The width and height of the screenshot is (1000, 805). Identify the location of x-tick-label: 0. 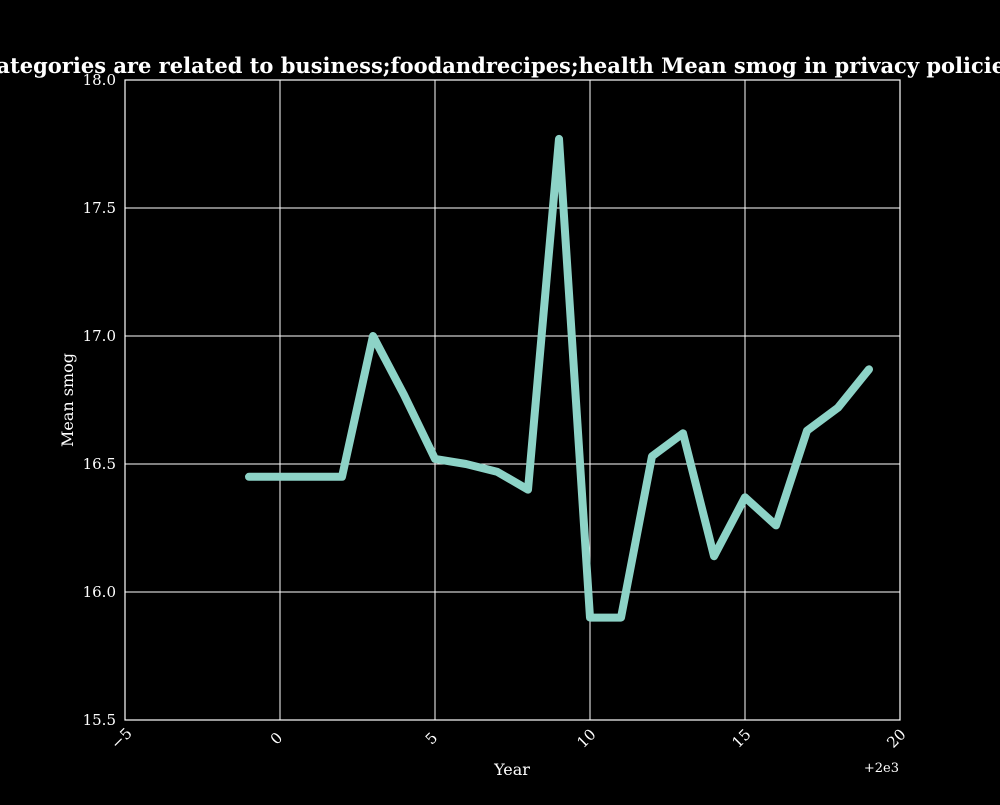
(276, 738).